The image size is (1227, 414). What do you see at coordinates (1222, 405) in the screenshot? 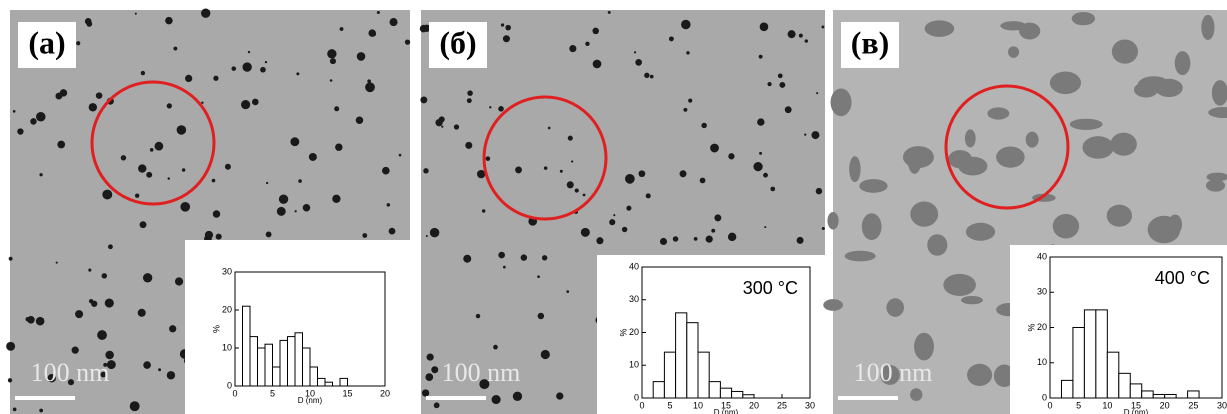
I see `x-tick-label: 30` at bounding box center [1222, 405].